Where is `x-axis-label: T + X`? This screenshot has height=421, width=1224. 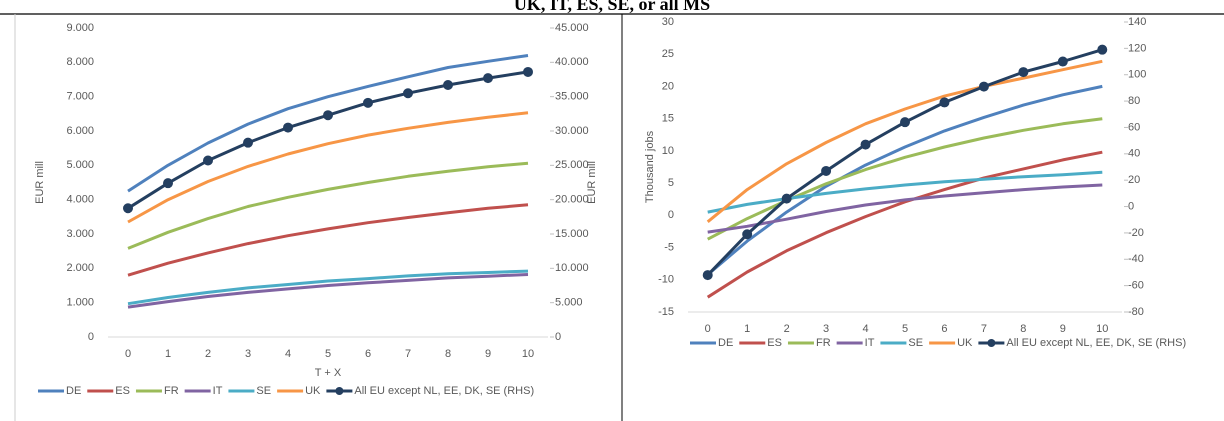
x-axis-label: T + X is located at coordinates (328, 373).